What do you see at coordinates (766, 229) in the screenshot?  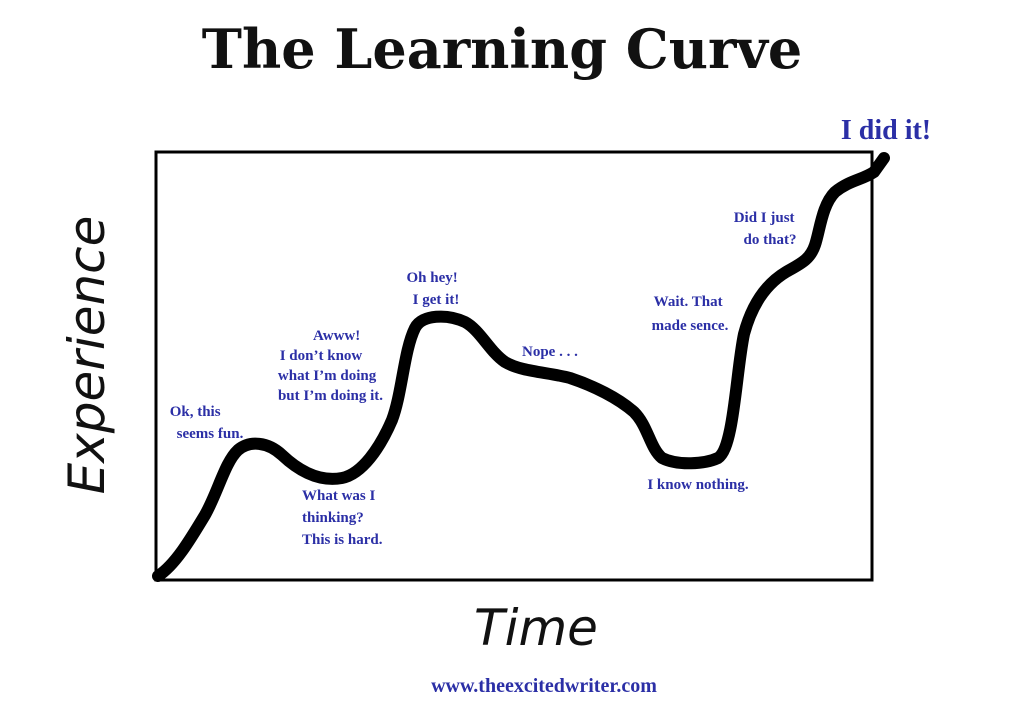 I see `annotation-did-i-just: Did I just do that?` at bounding box center [766, 229].